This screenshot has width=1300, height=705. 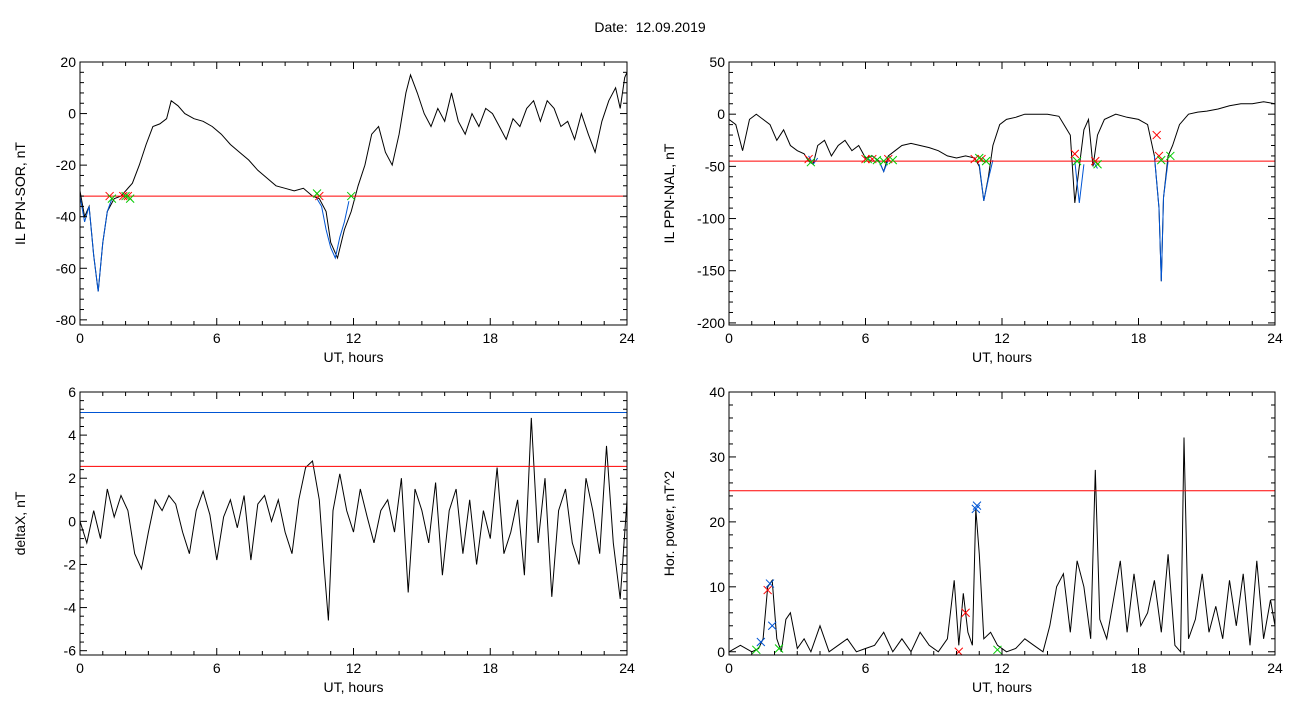 What do you see at coordinates (717, 457) in the screenshot?
I see `y-tick-label: 30` at bounding box center [717, 457].